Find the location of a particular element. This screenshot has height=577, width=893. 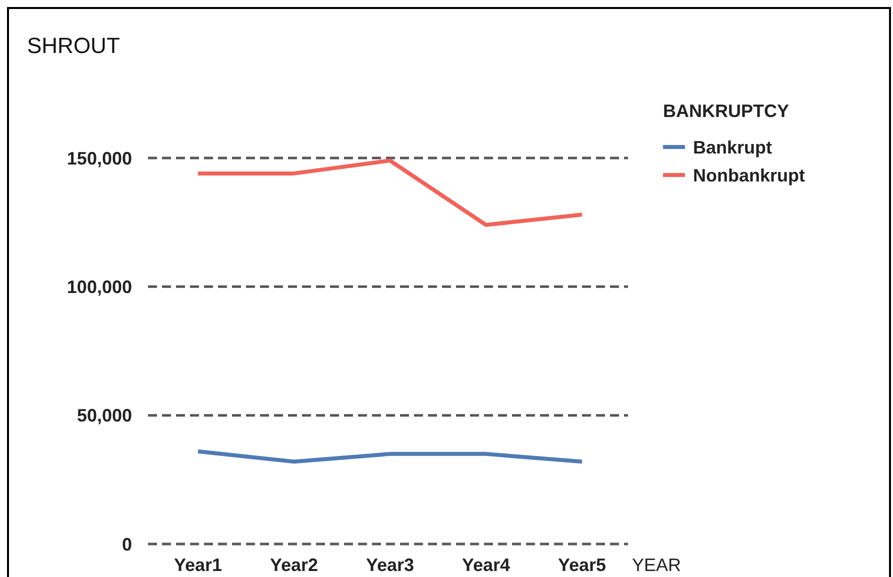

y-tick-label: 50,000 is located at coordinates (104, 416).